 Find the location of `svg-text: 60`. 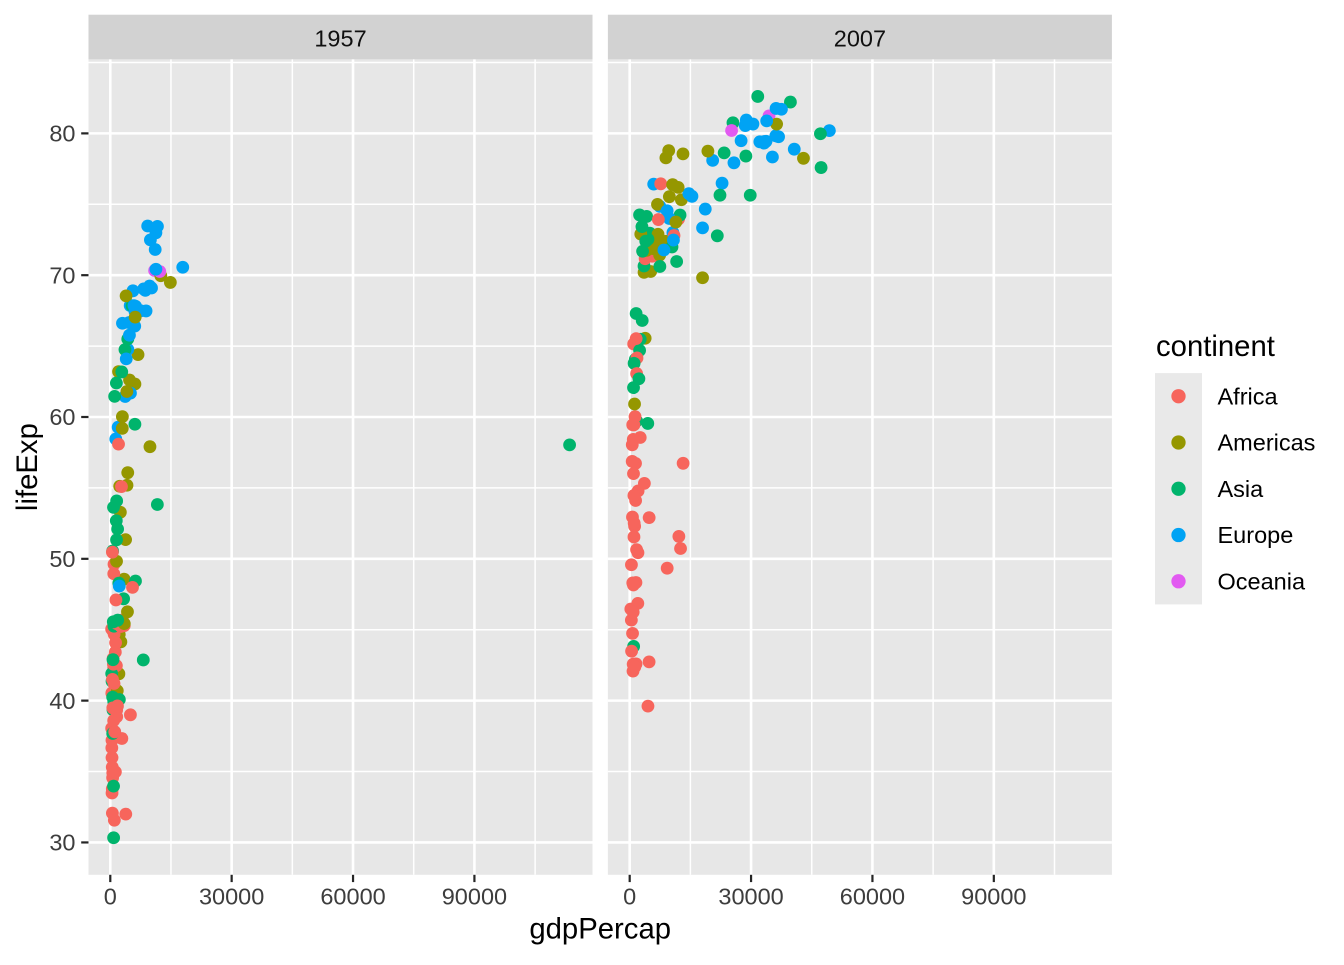

svg-text: 60 is located at coordinates (62, 417).